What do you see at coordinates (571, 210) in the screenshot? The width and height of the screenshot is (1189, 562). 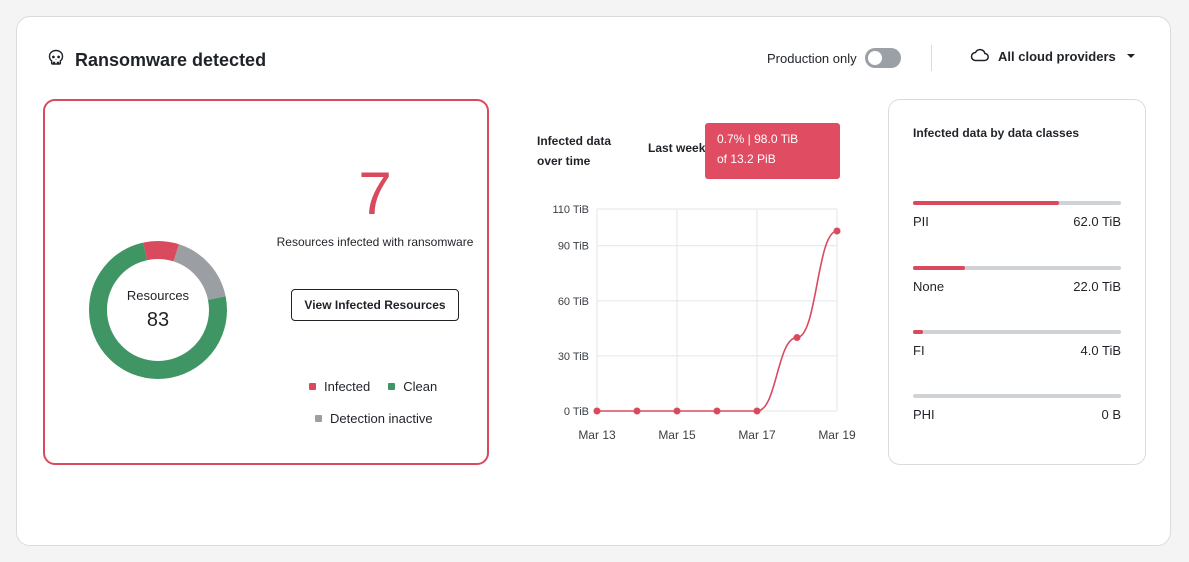 I see `chart-y-tick-label: 110 TiB` at bounding box center [571, 210].